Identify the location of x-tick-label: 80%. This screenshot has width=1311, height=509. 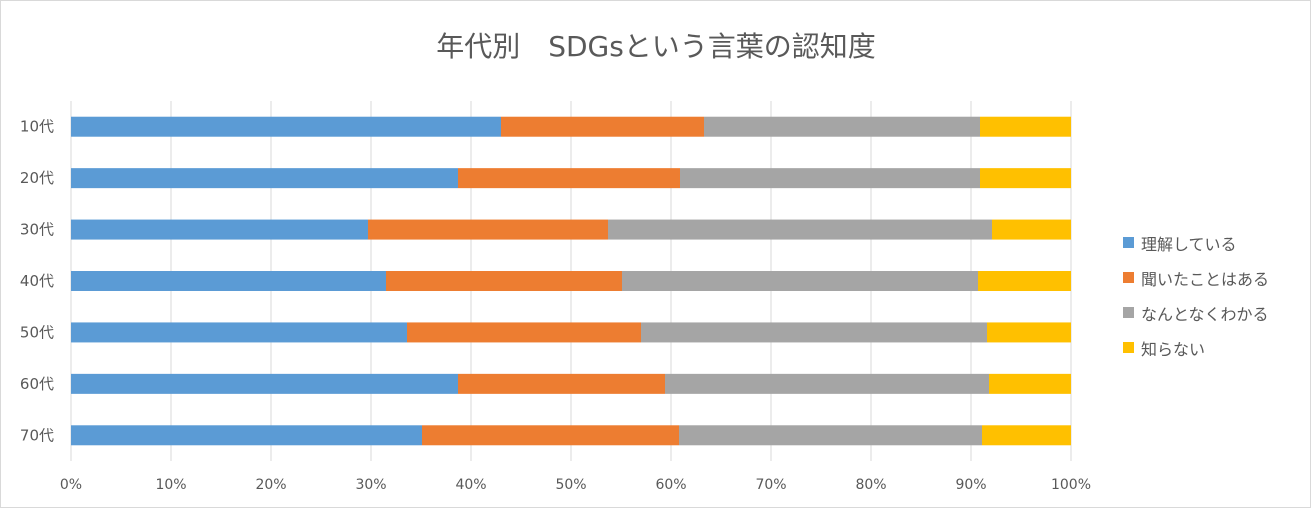
(870, 485).